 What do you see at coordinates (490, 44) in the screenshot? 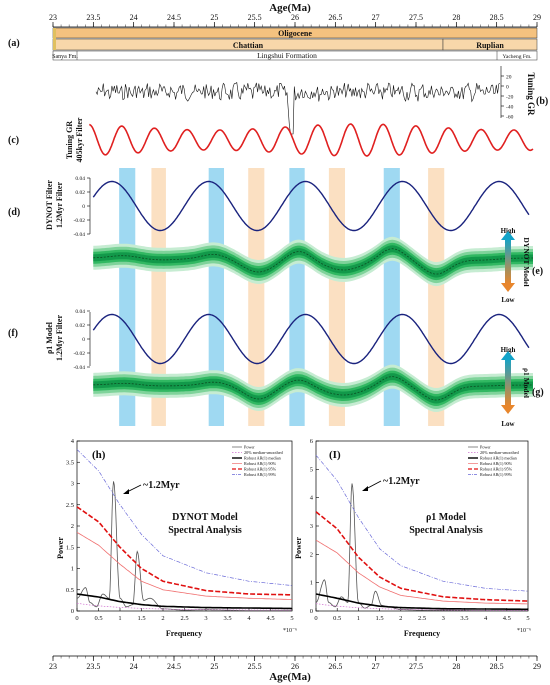
I see `ruplian-bar` at bounding box center [490, 44].